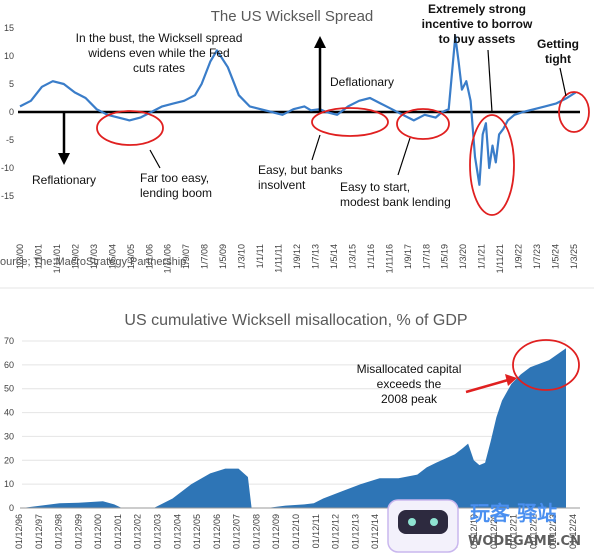 This screenshot has height=554, width=594. I want to click on chart1-x-tick: 1/9/07, so click(186, 256).